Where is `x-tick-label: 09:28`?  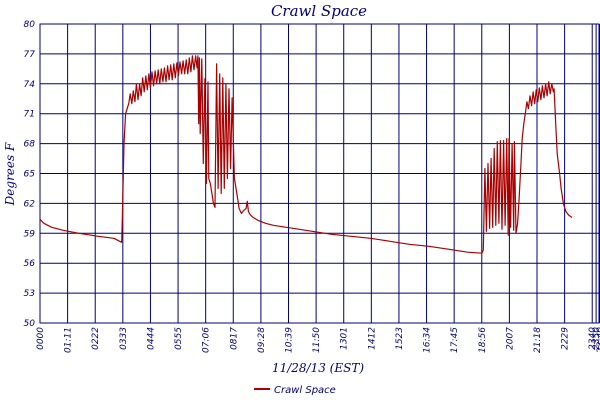 x-tick-label: 09:28 is located at coordinates (262, 340).